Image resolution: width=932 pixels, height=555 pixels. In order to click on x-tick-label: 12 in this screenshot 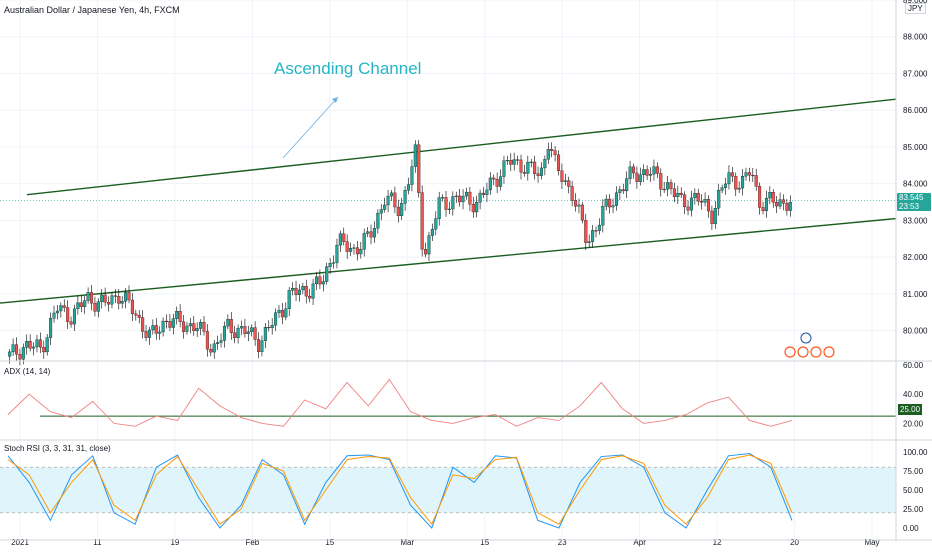, I will do `click(717, 542)`.